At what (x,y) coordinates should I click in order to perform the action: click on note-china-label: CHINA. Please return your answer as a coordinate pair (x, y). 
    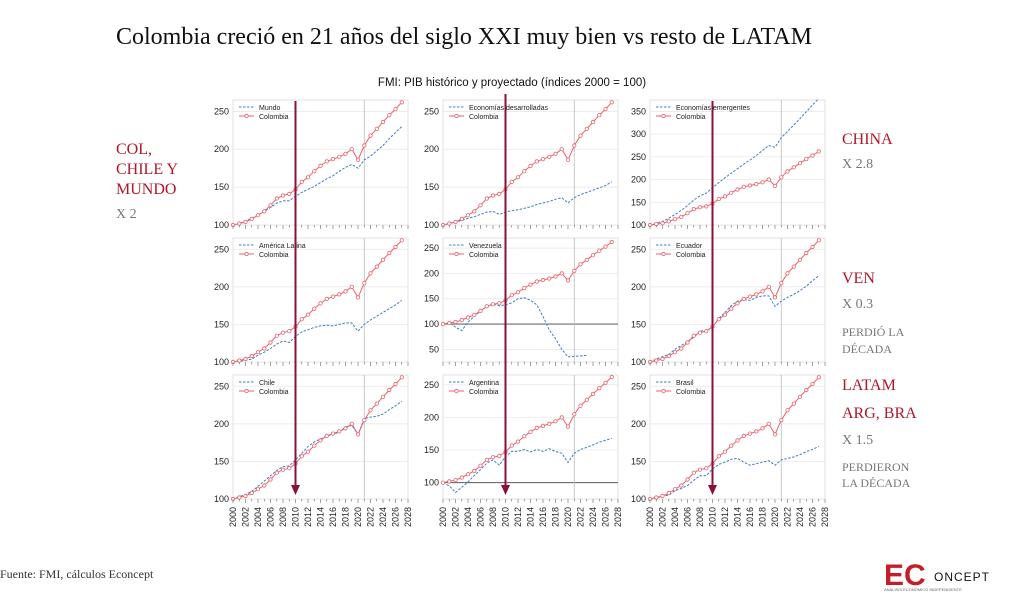
    Looking at the image, I should click on (867, 139).